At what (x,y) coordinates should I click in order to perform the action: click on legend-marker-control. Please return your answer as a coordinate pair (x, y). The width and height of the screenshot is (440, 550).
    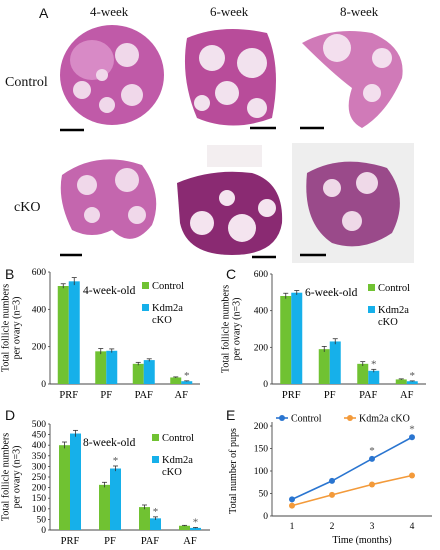
    Looking at the image, I should click on (282, 418).